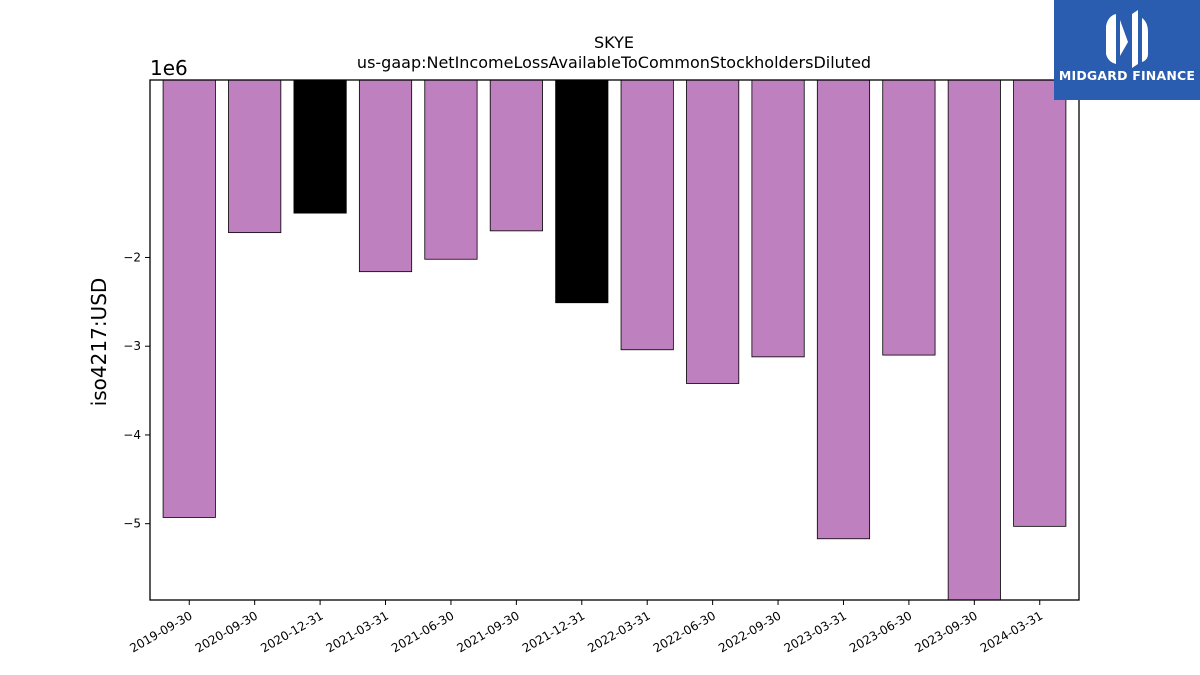 The width and height of the screenshot is (1200, 675). I want to click on x-tick-label: 2020-12-31, so click(291, 631).